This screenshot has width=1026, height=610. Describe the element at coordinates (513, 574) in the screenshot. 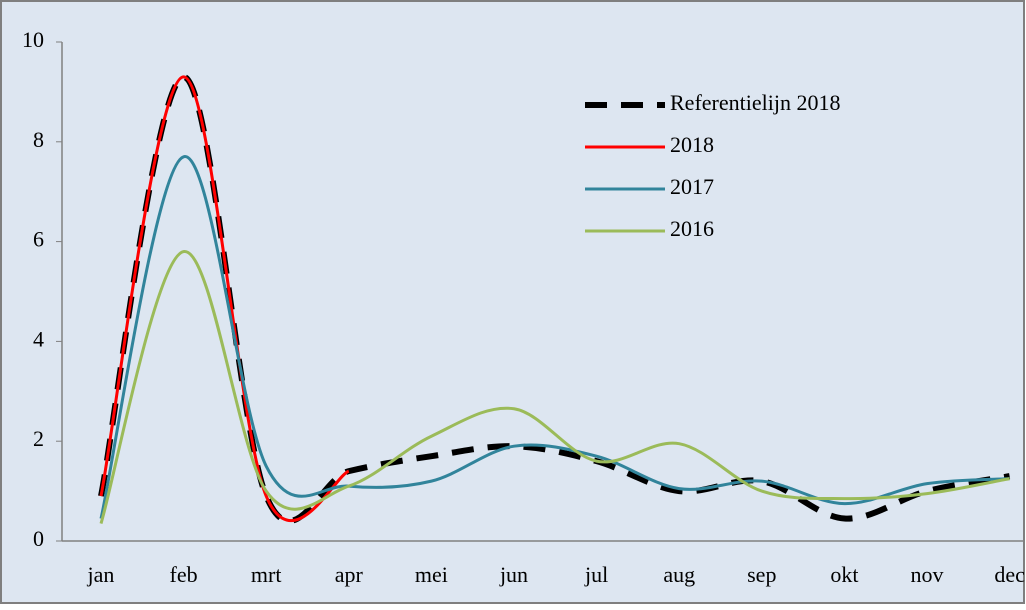

I see `x-tick-label: jun` at that location.